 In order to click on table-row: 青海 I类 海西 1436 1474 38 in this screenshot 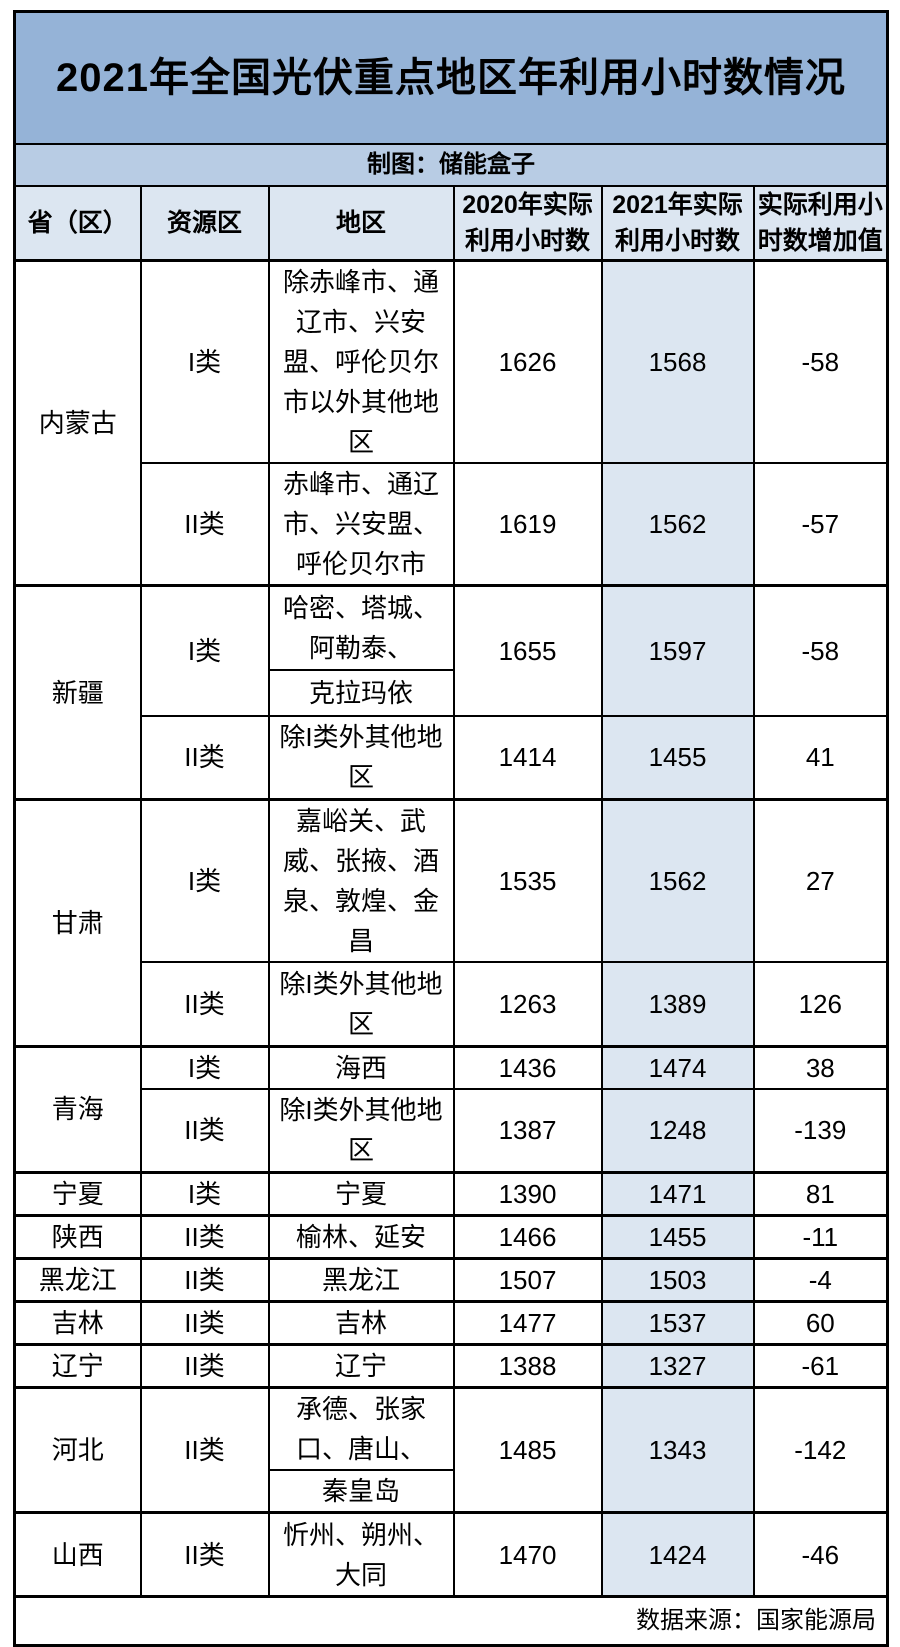, I will do `click(451, 1109)`.